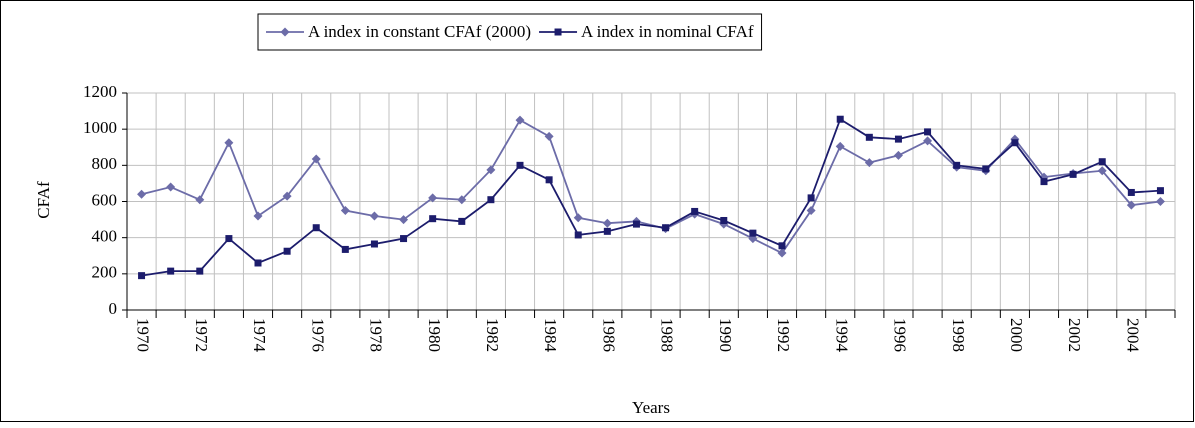 Image resolution: width=1195 pixels, height=428 pixels. What do you see at coordinates (100, 91) in the screenshot?
I see `y-tick-label: 1200` at bounding box center [100, 91].